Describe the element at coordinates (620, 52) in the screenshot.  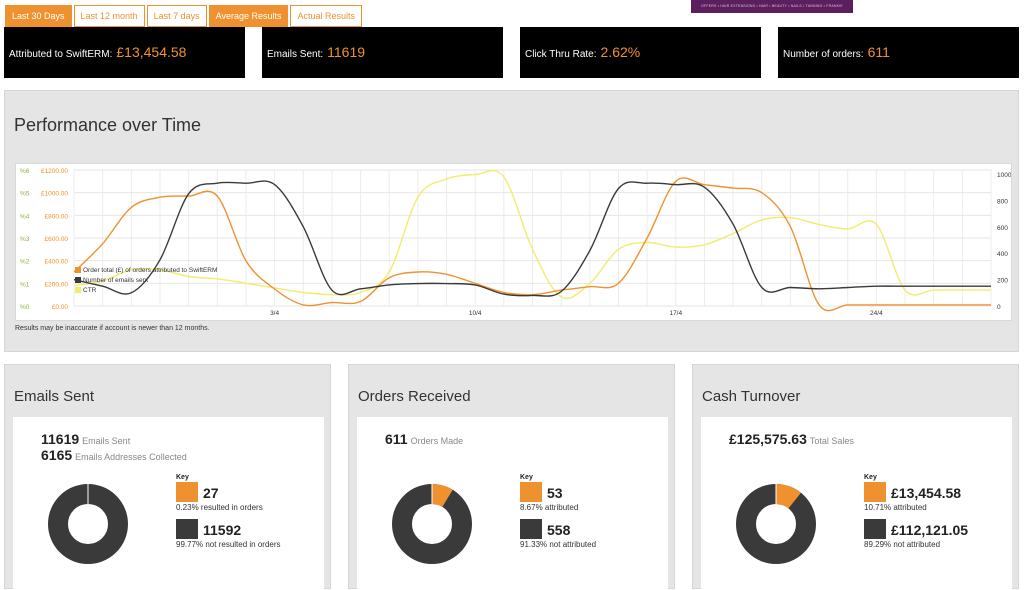
I see `stat-ctr-value: 2.62%` at that location.